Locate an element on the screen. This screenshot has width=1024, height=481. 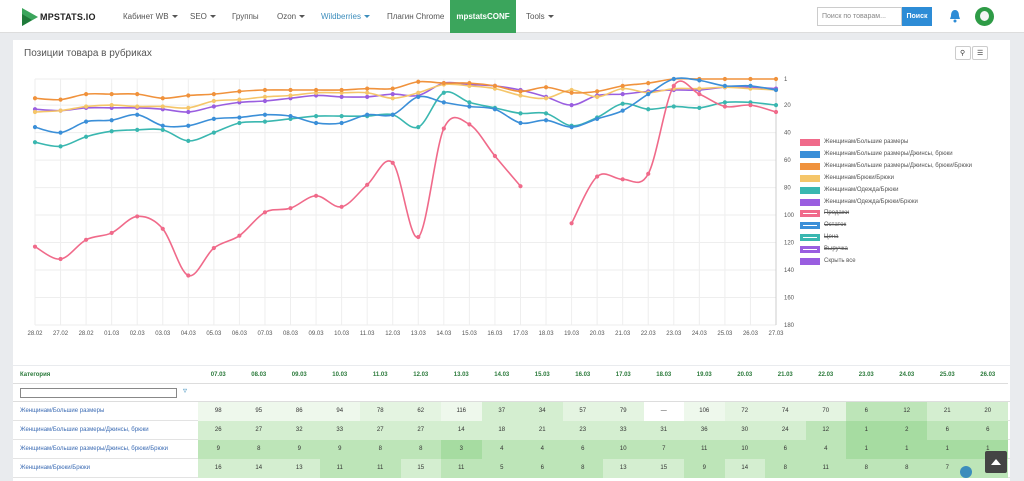
scroll-to-top-button is located at coordinates (996, 462).